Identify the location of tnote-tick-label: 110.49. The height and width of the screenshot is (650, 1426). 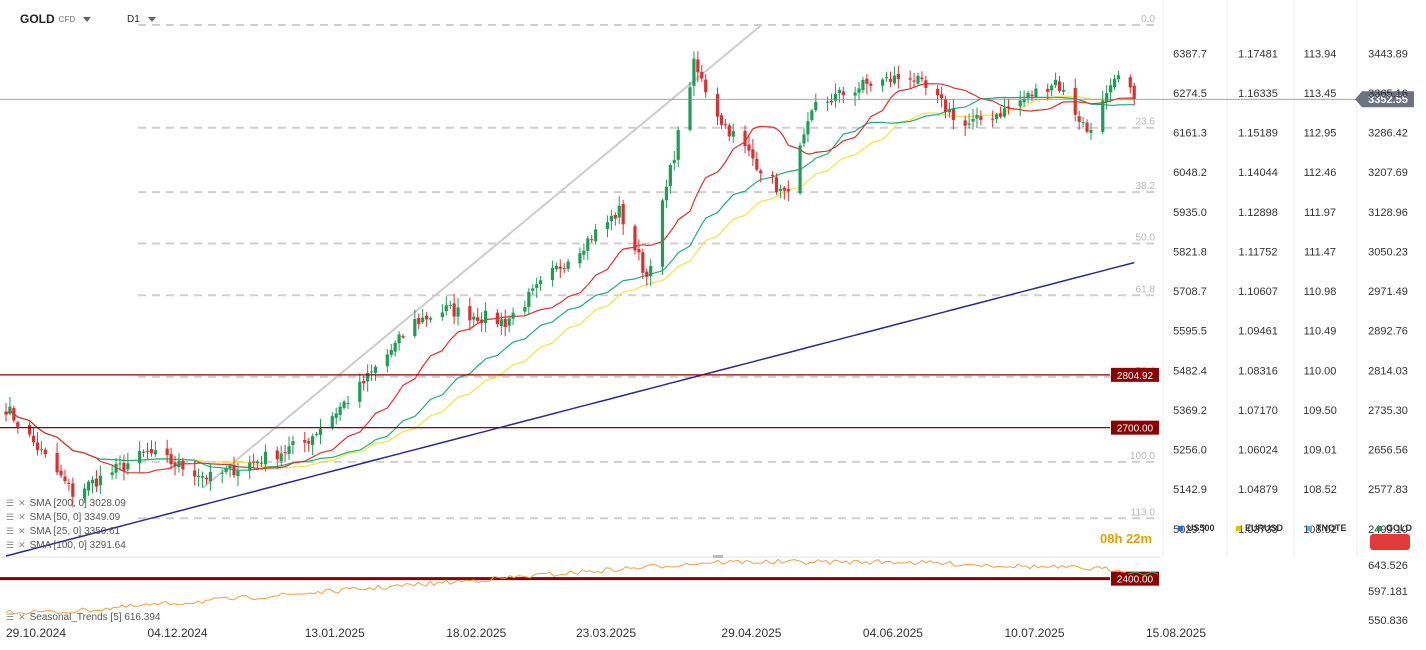
(1320, 332).